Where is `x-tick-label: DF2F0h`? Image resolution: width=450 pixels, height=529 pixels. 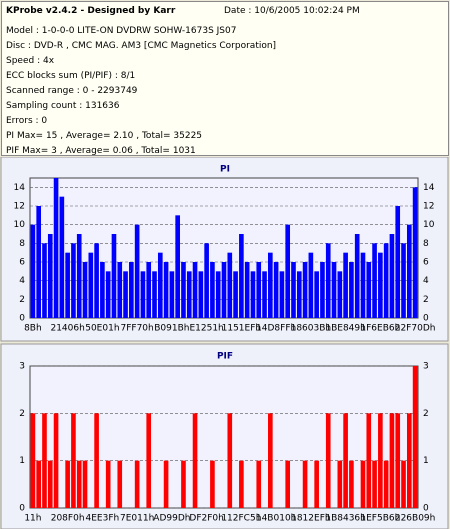
x-tick-label: DF2F0h is located at coordinates (206, 519).